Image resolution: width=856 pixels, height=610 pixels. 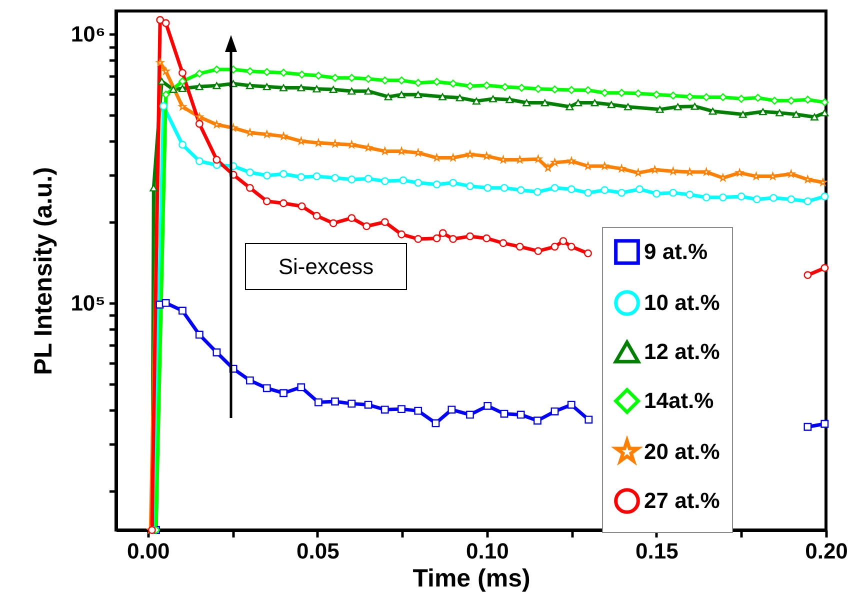 I want to click on legend-label: 9 at.%, so click(x=676, y=251).